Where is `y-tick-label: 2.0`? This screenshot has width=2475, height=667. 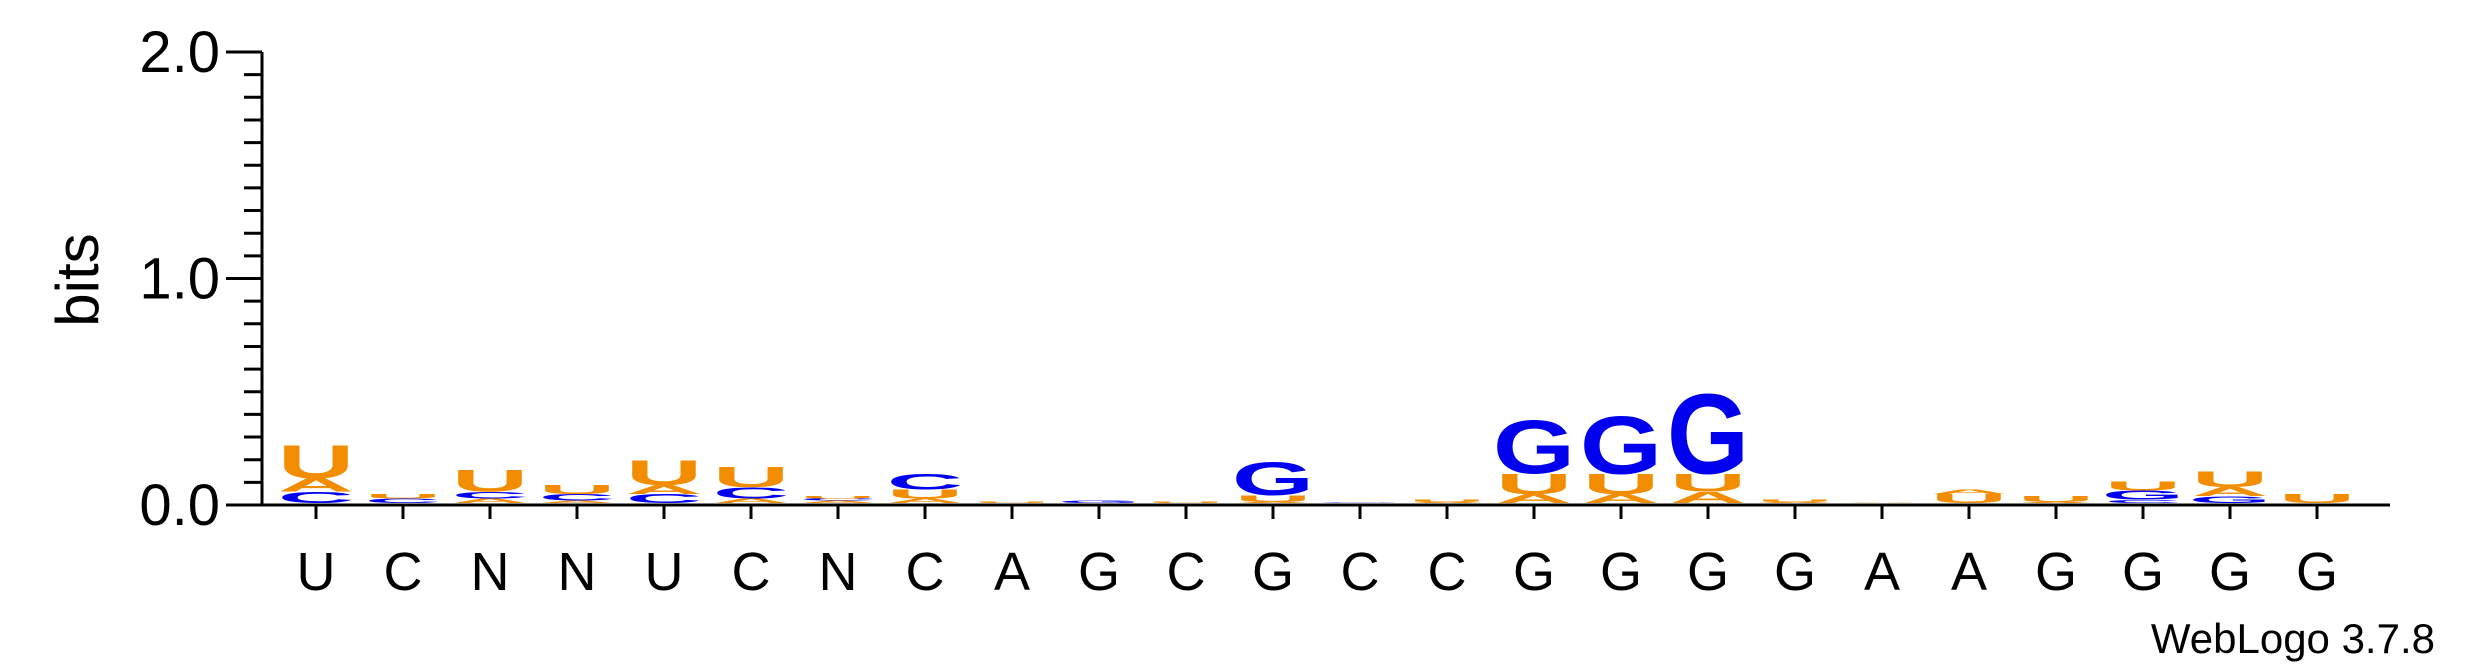 y-tick-label: 2.0 is located at coordinates (179, 52).